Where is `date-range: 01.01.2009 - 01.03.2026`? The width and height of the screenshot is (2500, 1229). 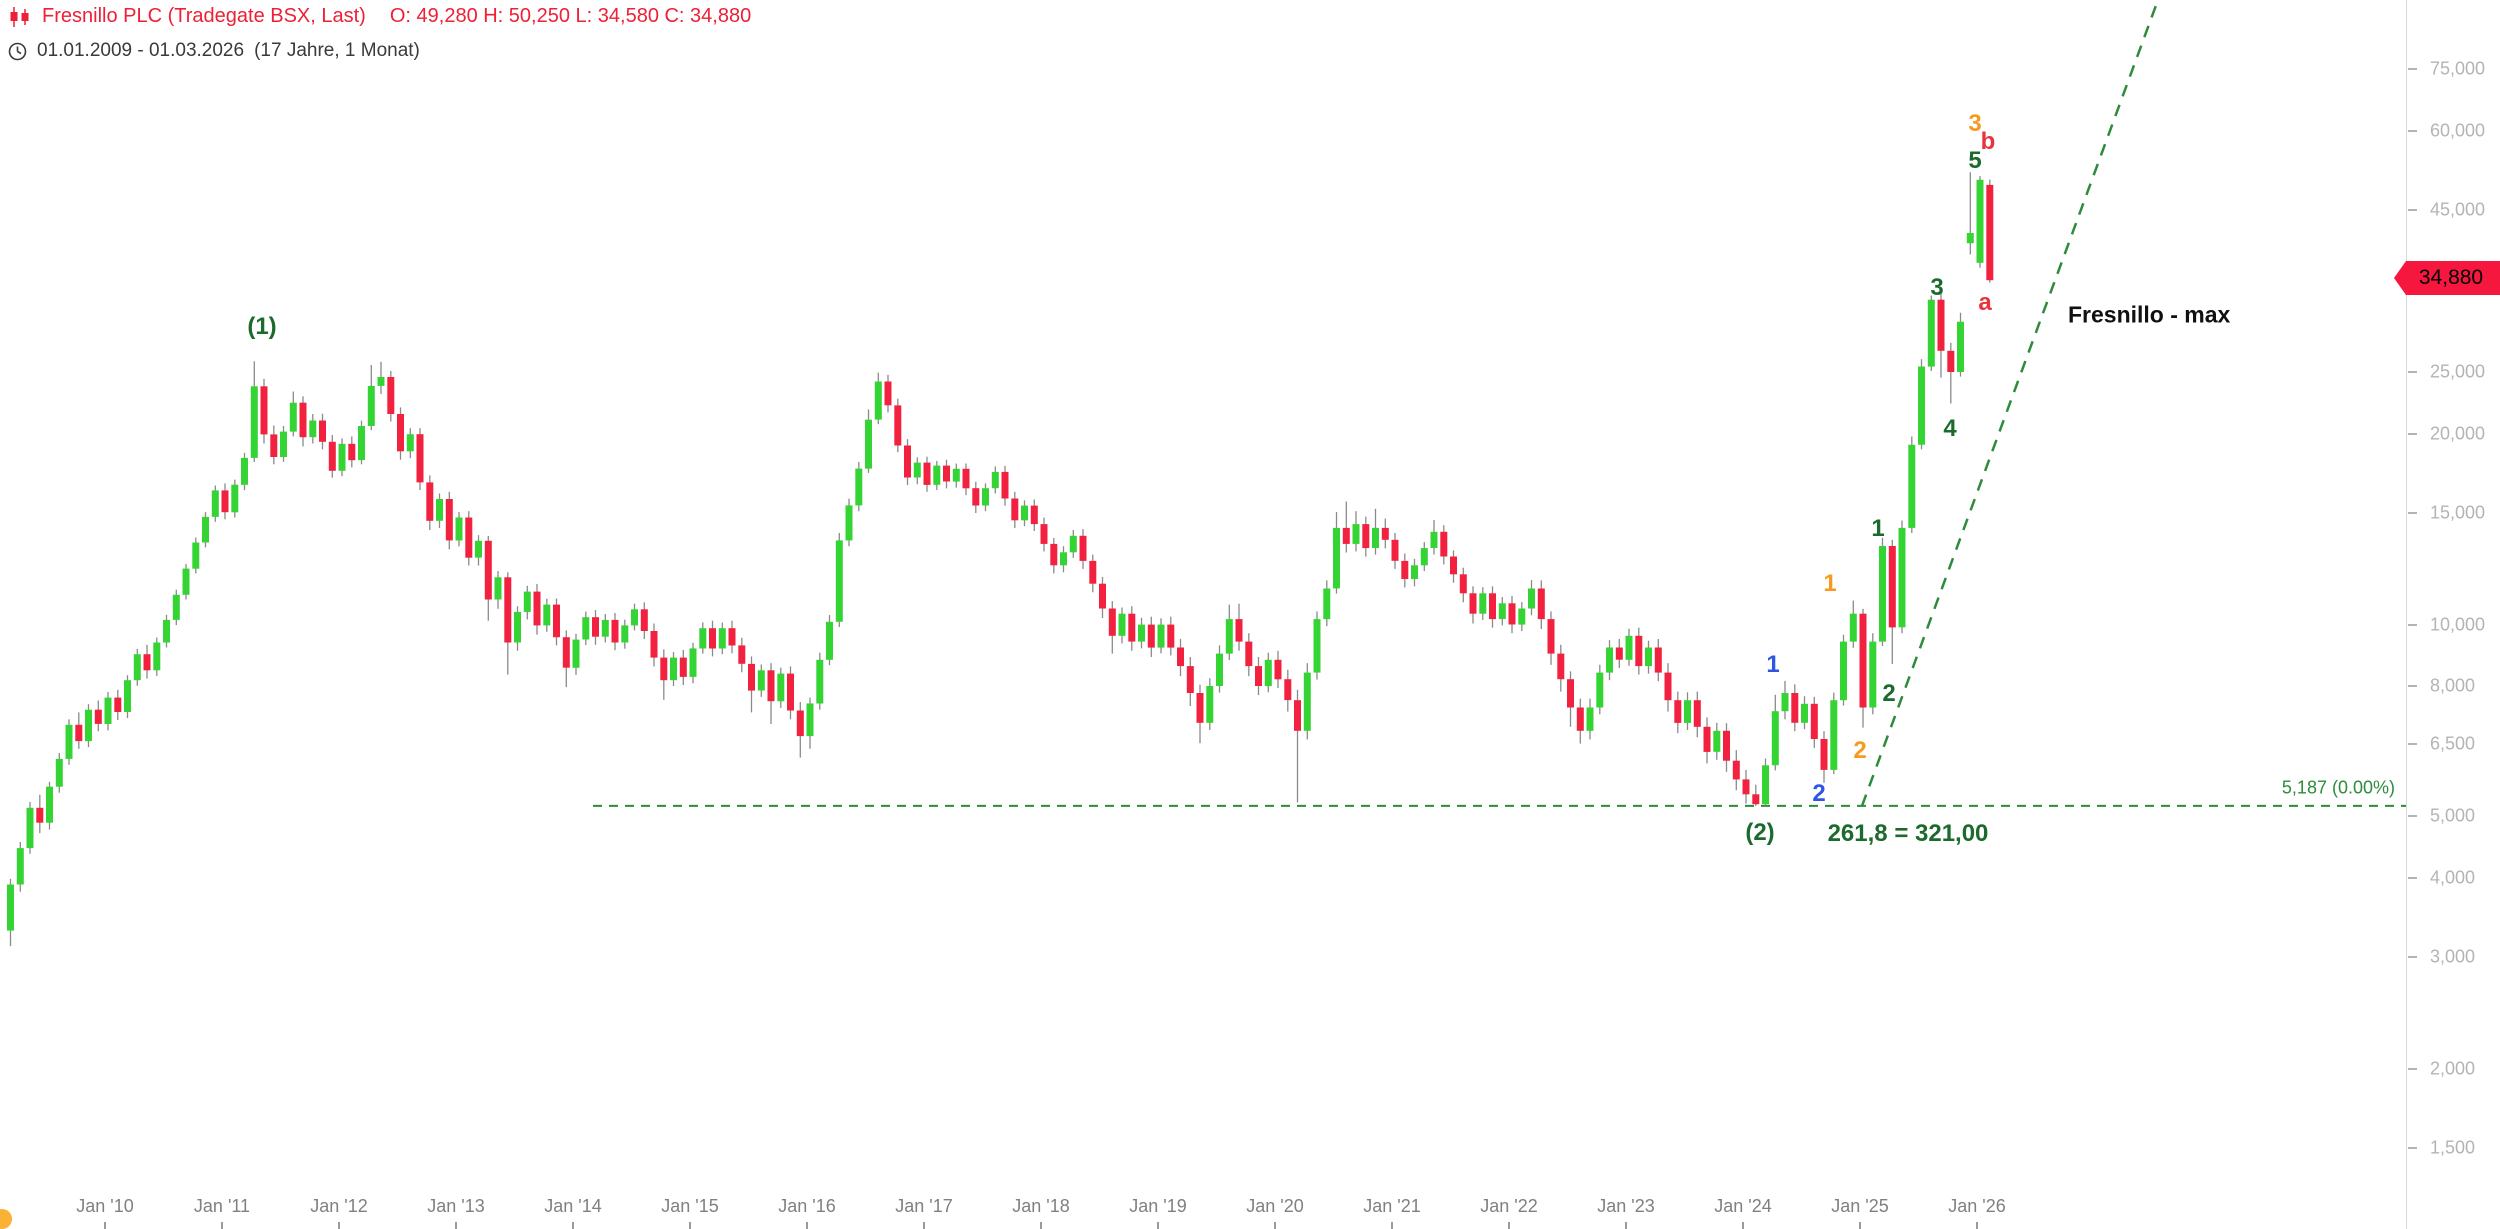 date-range: 01.01.2009 - 01.03.2026 is located at coordinates (141, 50).